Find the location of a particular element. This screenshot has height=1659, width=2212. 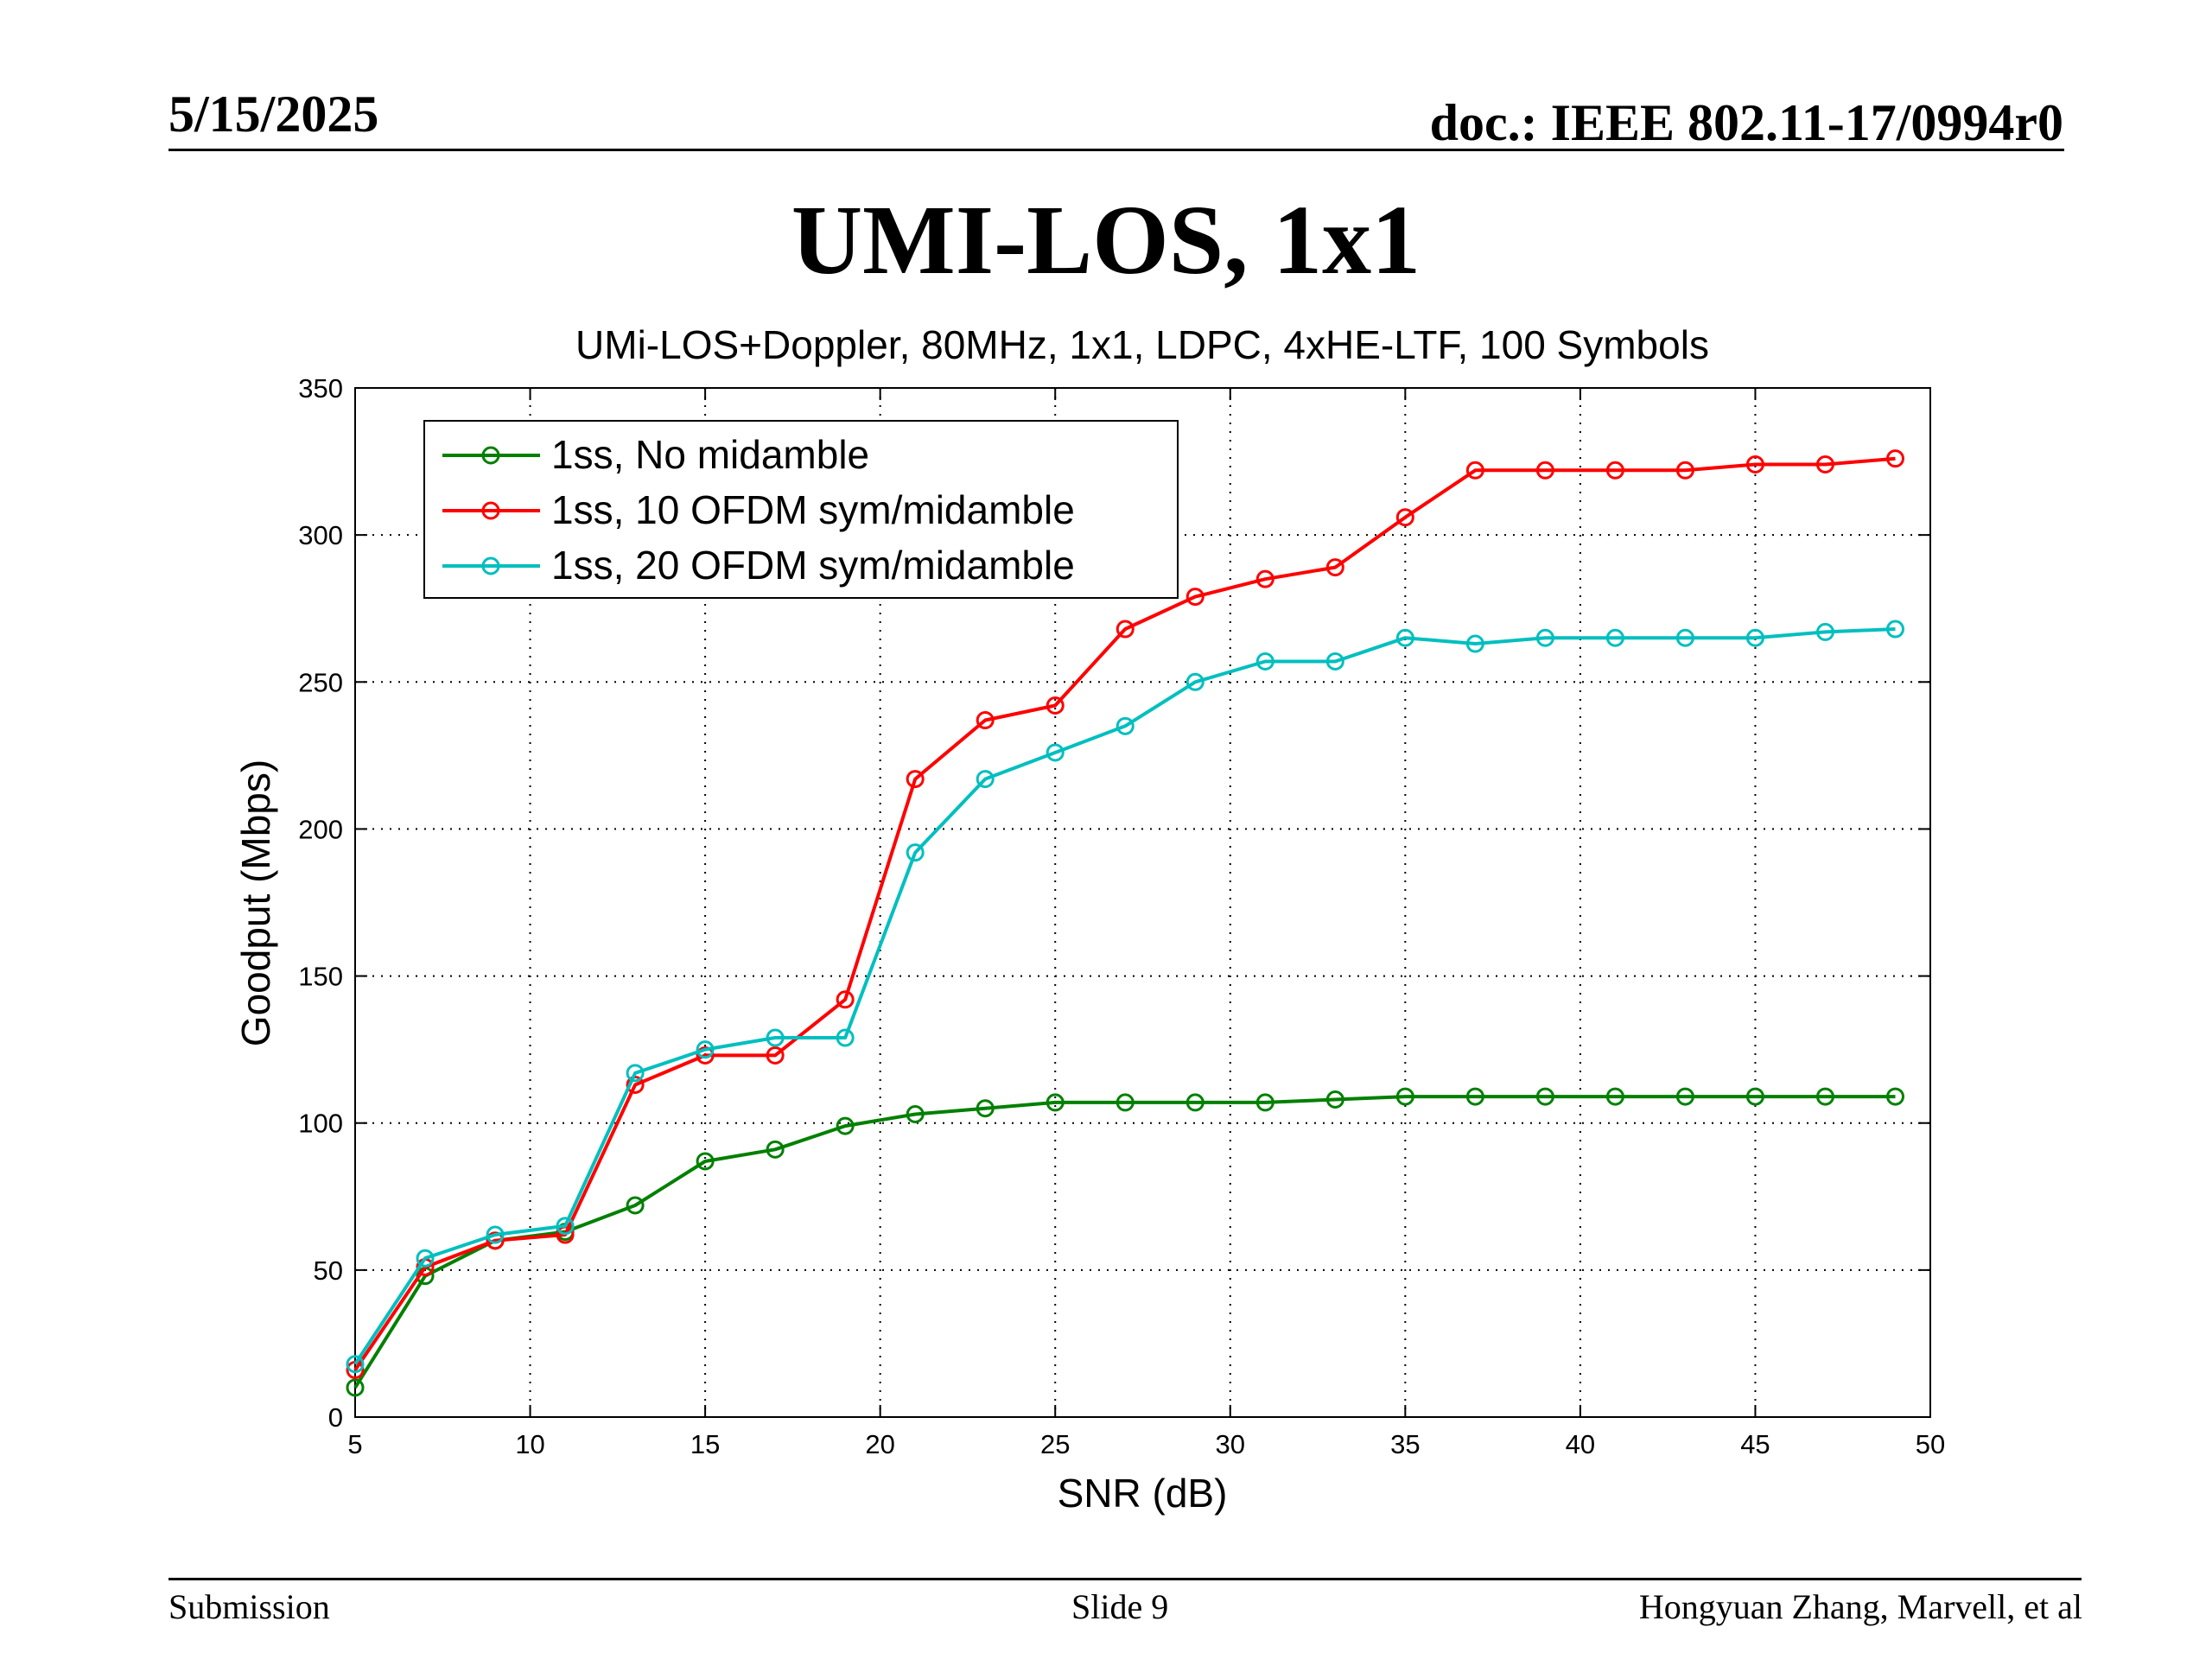

x-tick-label: 35 is located at coordinates (1405, 1444).